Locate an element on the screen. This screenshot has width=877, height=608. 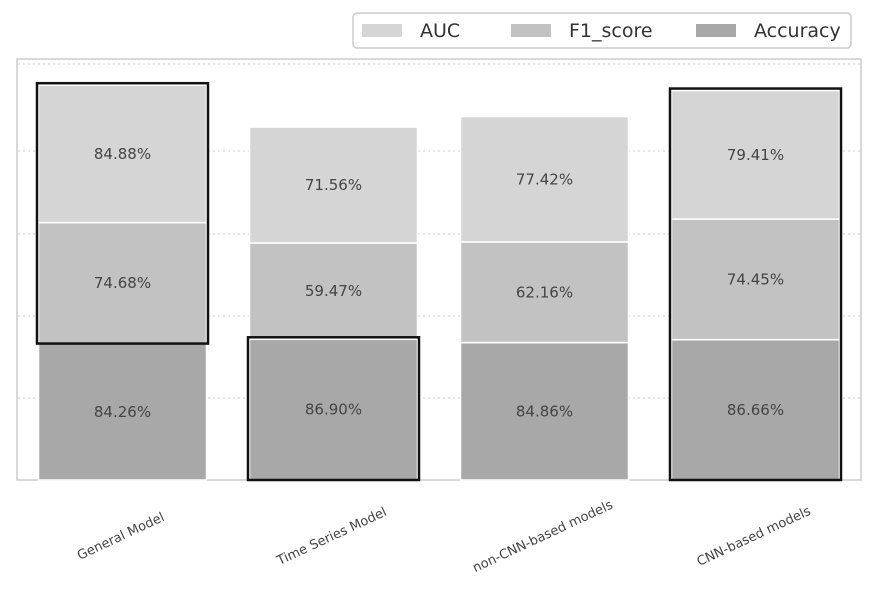
highlight-box-general-model is located at coordinates (122, 213).